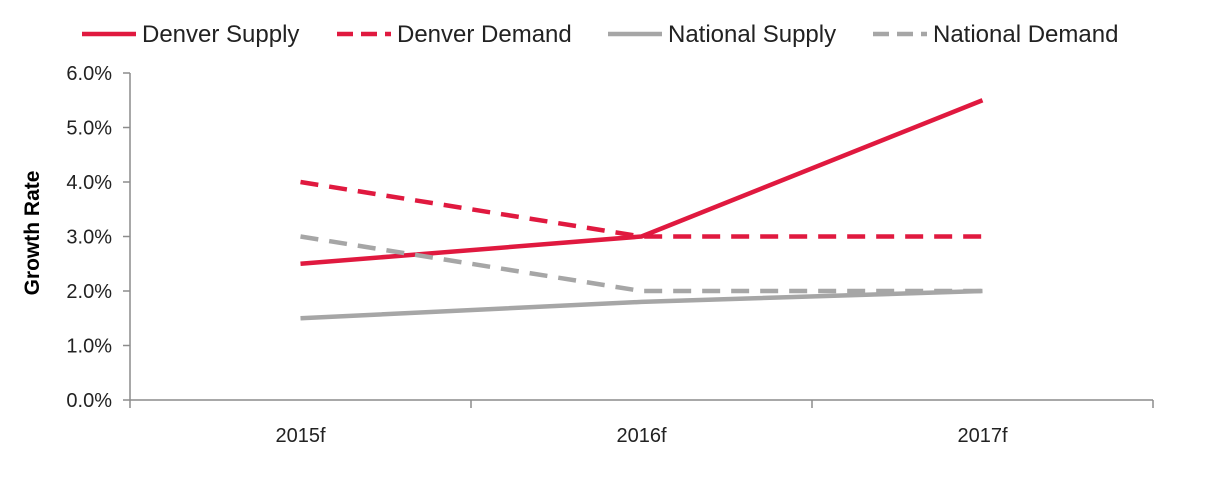  Describe the element at coordinates (89, 292) in the screenshot. I see `y-tick-label: 2.0%` at that location.